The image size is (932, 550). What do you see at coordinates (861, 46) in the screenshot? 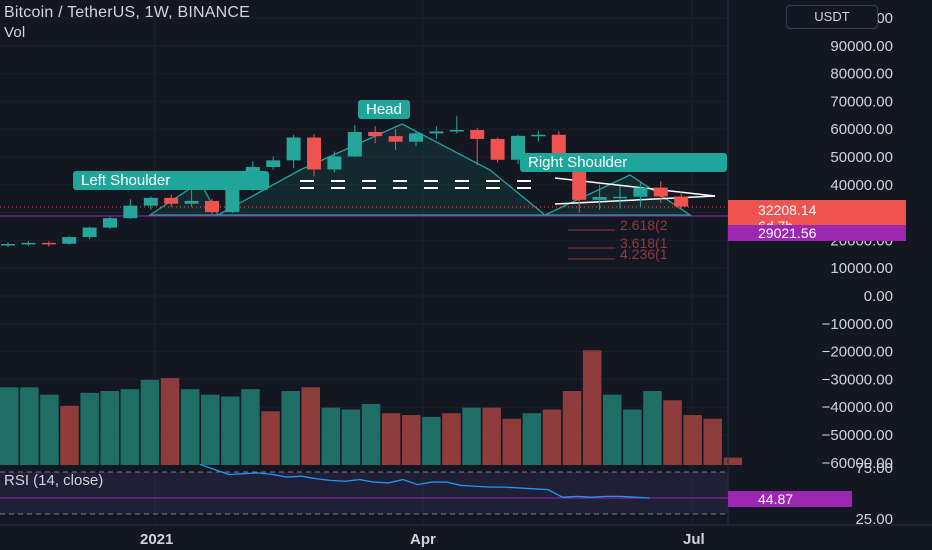
I see `price-axis-tick: 90000.00` at bounding box center [861, 46].